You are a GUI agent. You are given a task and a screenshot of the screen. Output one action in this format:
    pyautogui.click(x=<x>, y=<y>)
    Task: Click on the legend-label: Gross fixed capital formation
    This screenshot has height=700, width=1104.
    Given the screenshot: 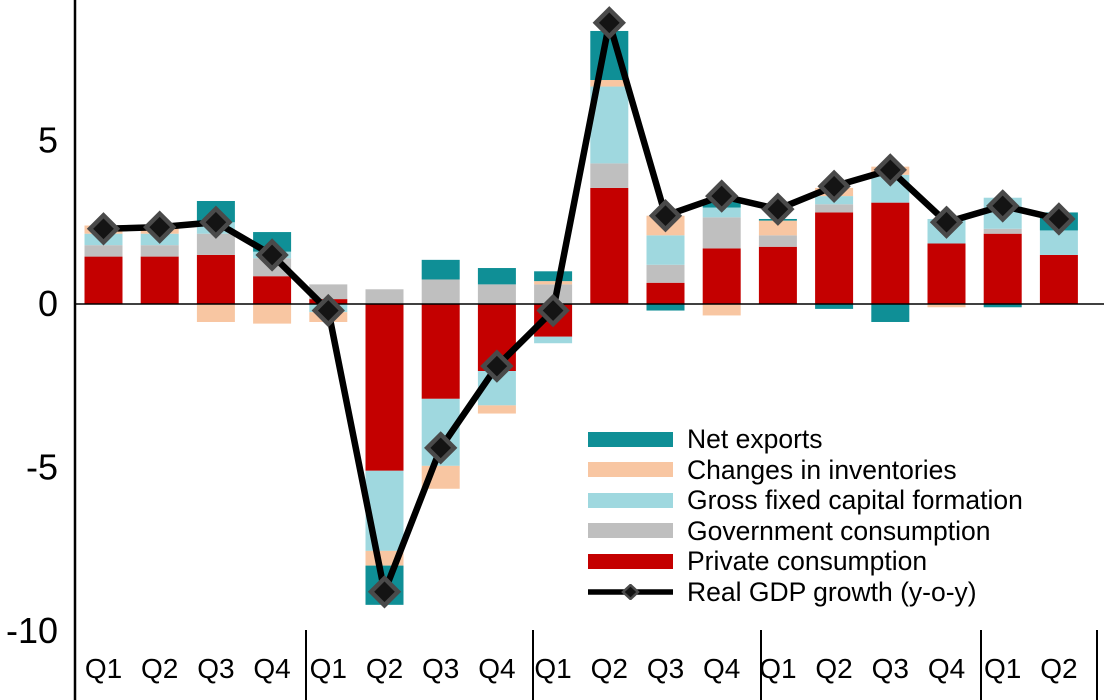 What is the action you would take?
    pyautogui.click(x=855, y=500)
    